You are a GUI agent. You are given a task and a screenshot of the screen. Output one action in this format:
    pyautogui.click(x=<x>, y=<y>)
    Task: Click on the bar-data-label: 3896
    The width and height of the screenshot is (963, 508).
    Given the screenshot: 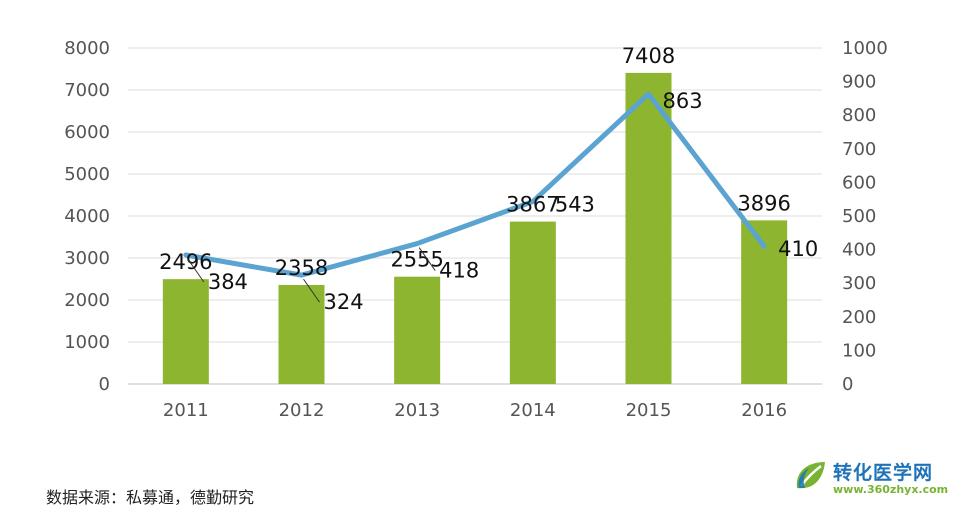 What is the action you would take?
    pyautogui.click(x=763, y=203)
    